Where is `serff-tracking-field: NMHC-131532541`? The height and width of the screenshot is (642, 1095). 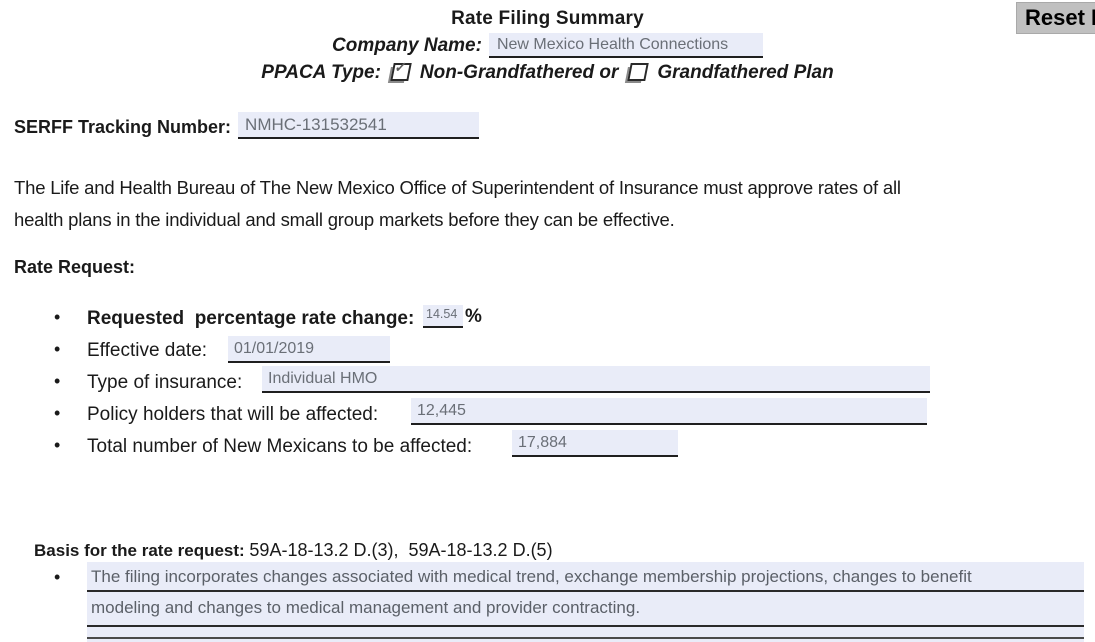 serff-tracking-field: NMHC-131532541 is located at coordinates (359, 125).